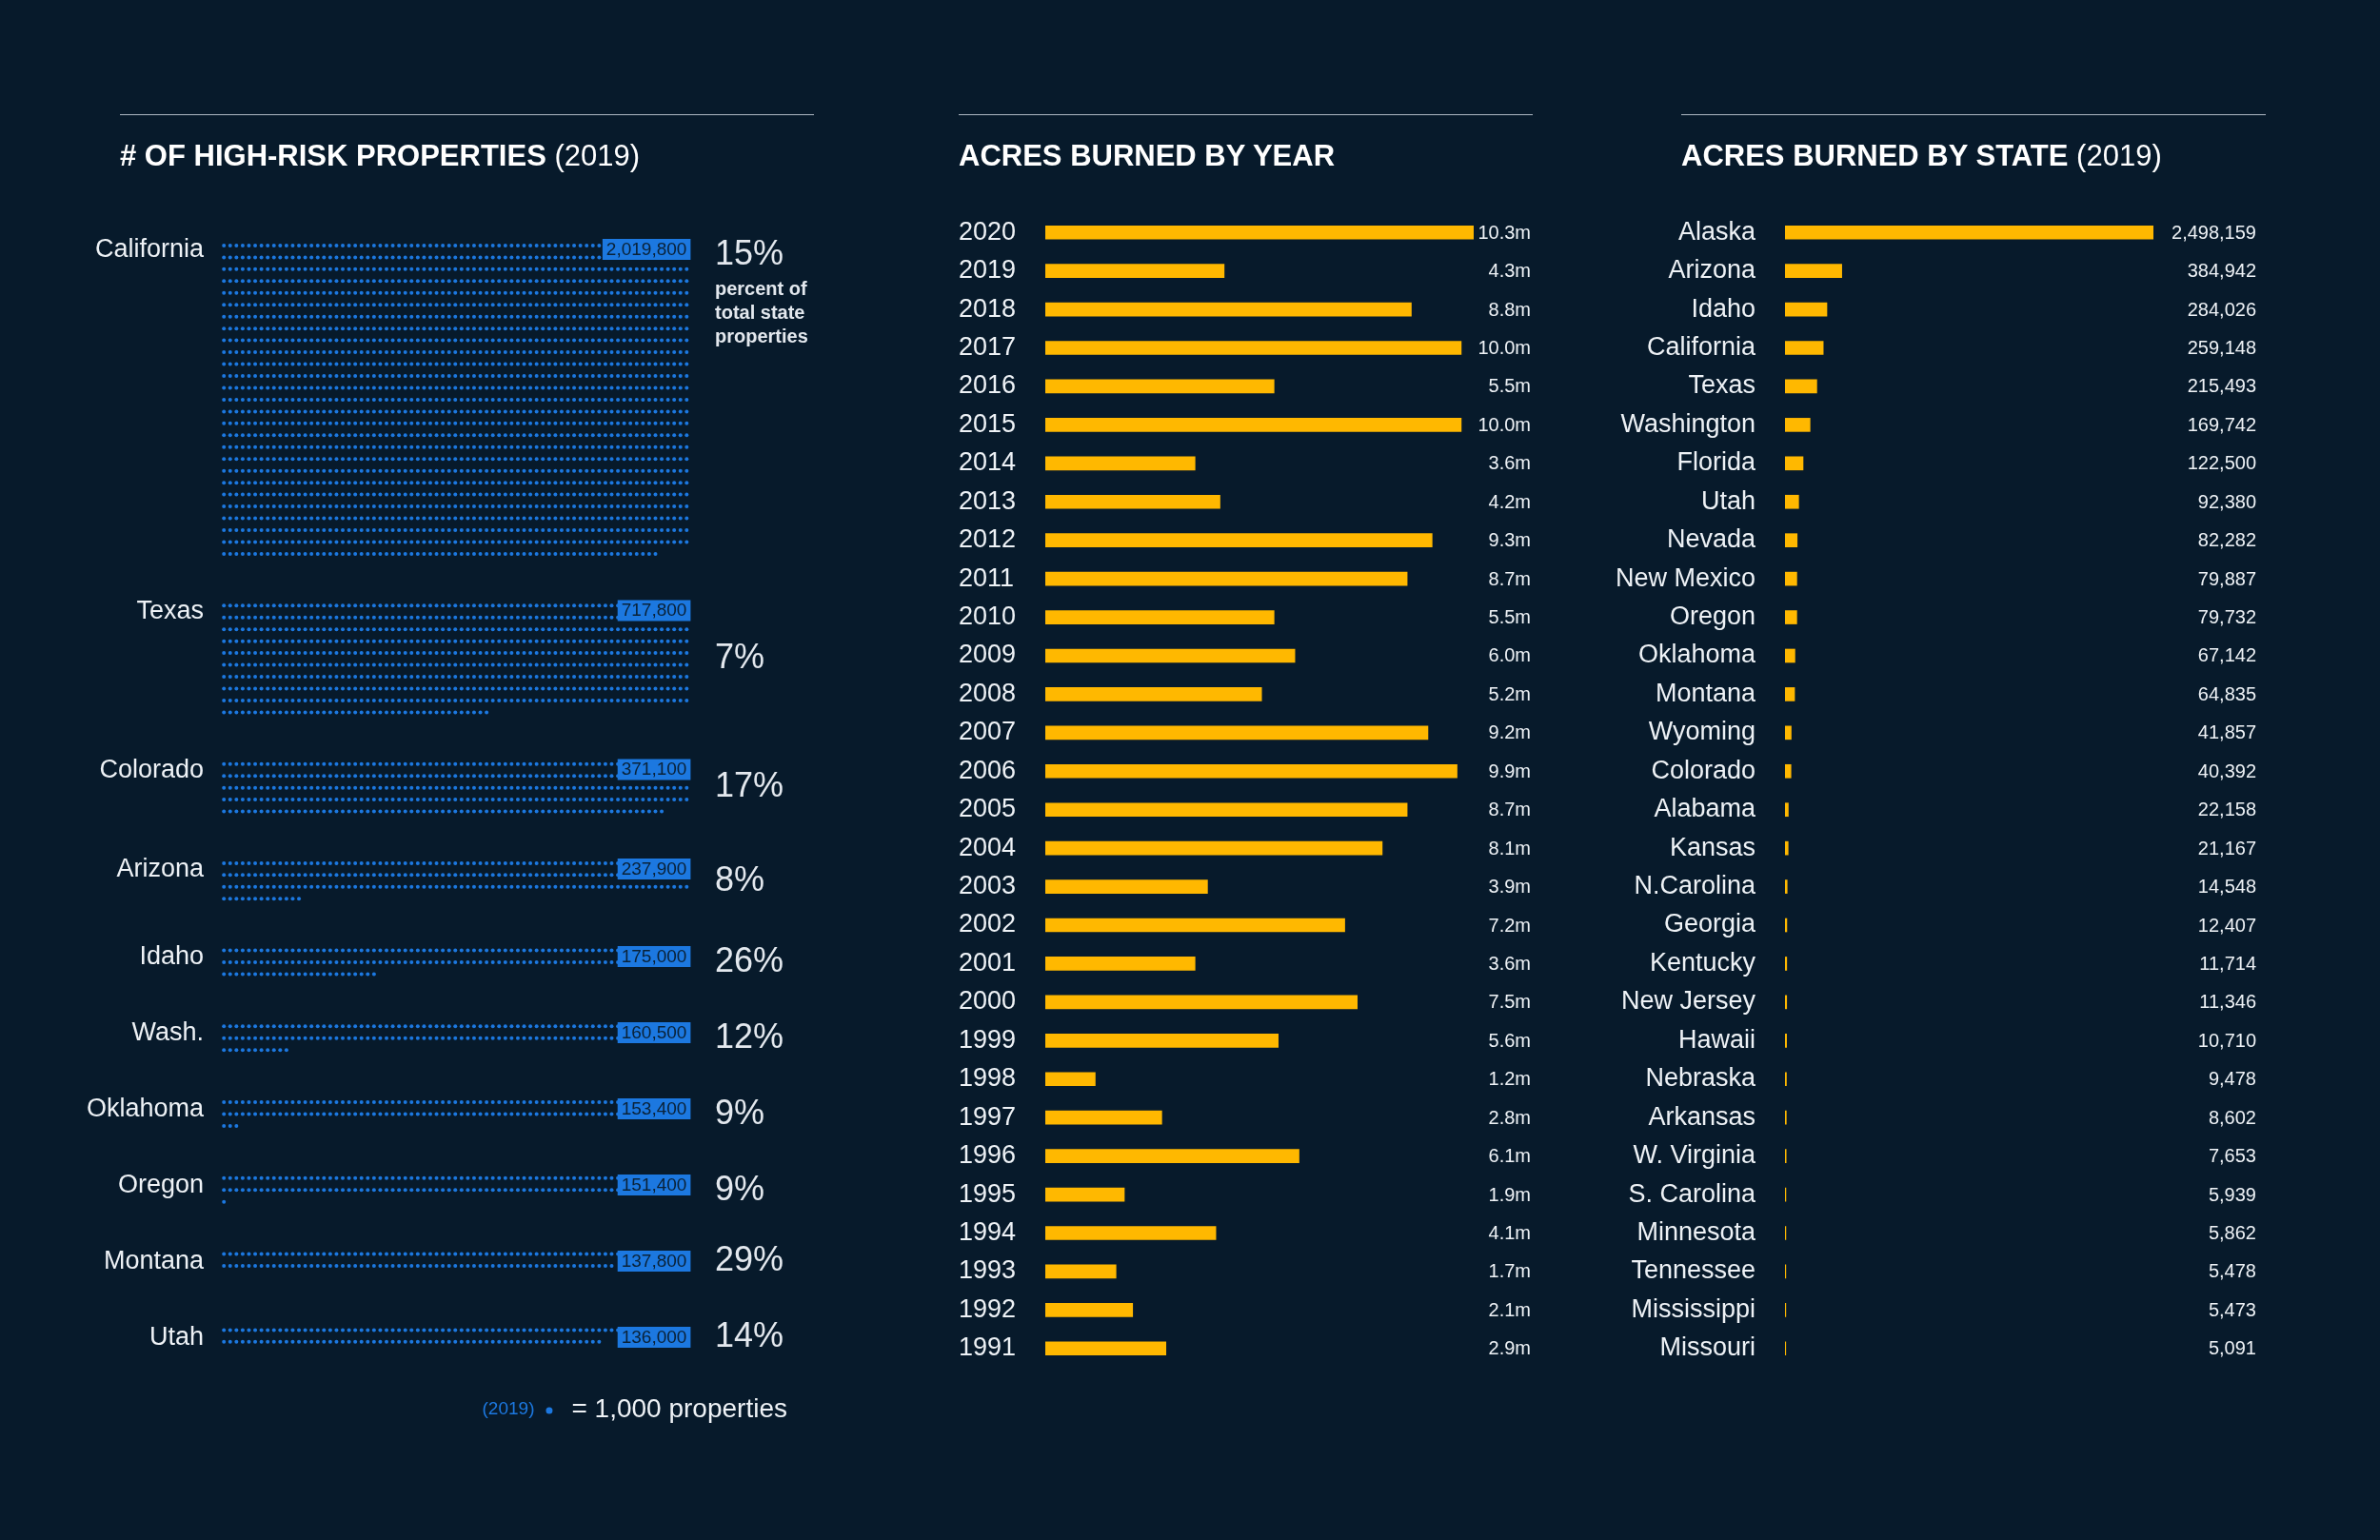 The height and width of the screenshot is (1540, 2380). What do you see at coordinates (2227, 1002) in the screenshot?
I see `data-label: 11,346` at bounding box center [2227, 1002].